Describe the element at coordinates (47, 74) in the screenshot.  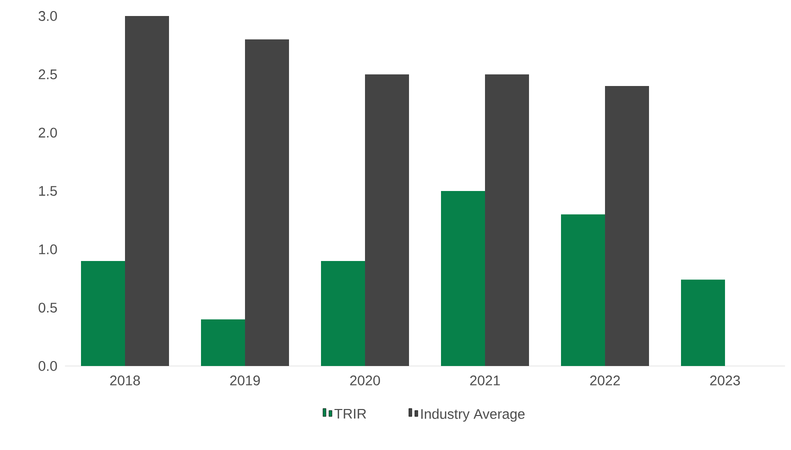
I see `y-tick-label: 2.5` at that location.